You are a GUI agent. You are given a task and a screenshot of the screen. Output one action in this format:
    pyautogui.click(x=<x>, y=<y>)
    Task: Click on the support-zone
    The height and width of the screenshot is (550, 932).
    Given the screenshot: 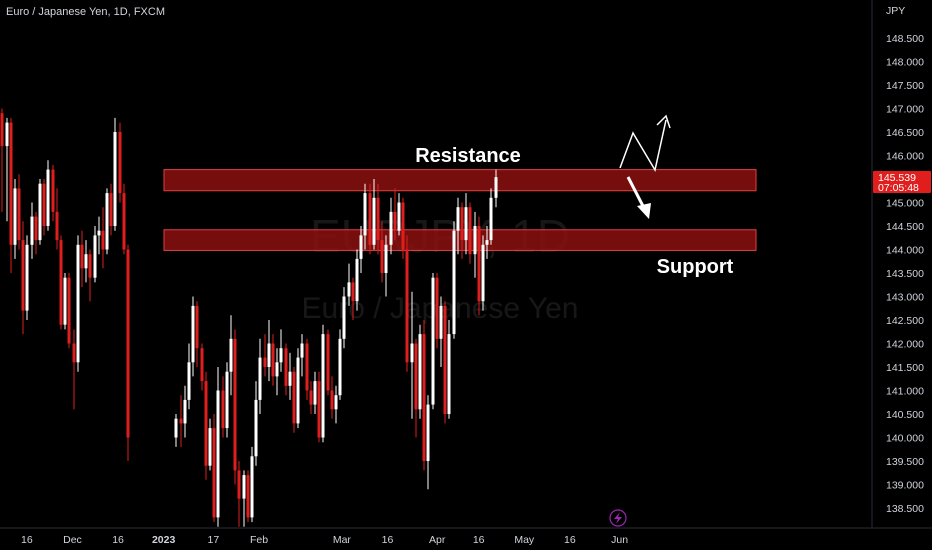 What is the action you would take?
    pyautogui.click(x=460, y=240)
    